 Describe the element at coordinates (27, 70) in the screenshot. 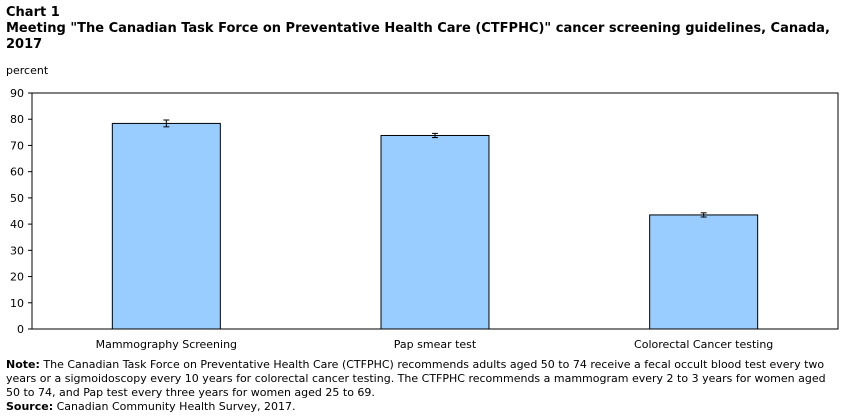

I see `y-axis-unit-label: percent` at that location.